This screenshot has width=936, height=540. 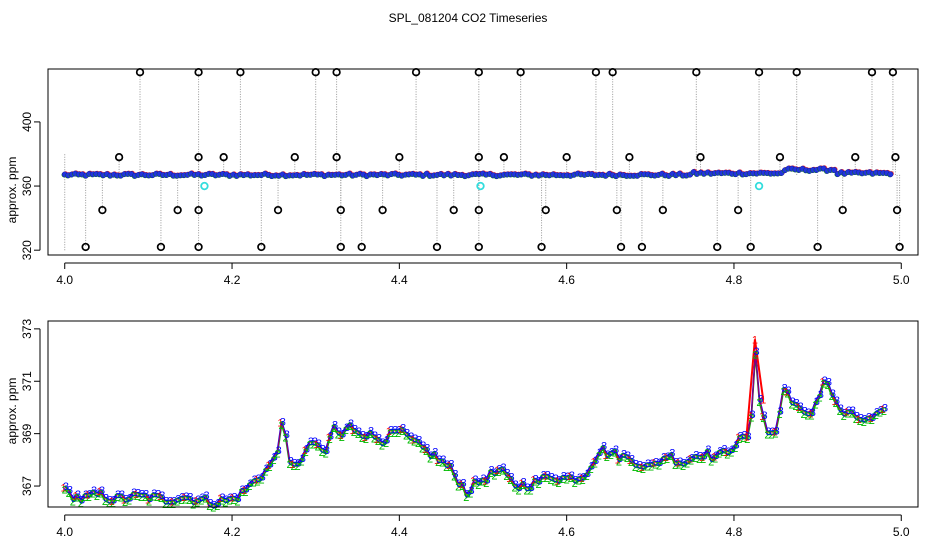 I want to click on top-x-tick-label: 5.0, so click(x=901, y=280).